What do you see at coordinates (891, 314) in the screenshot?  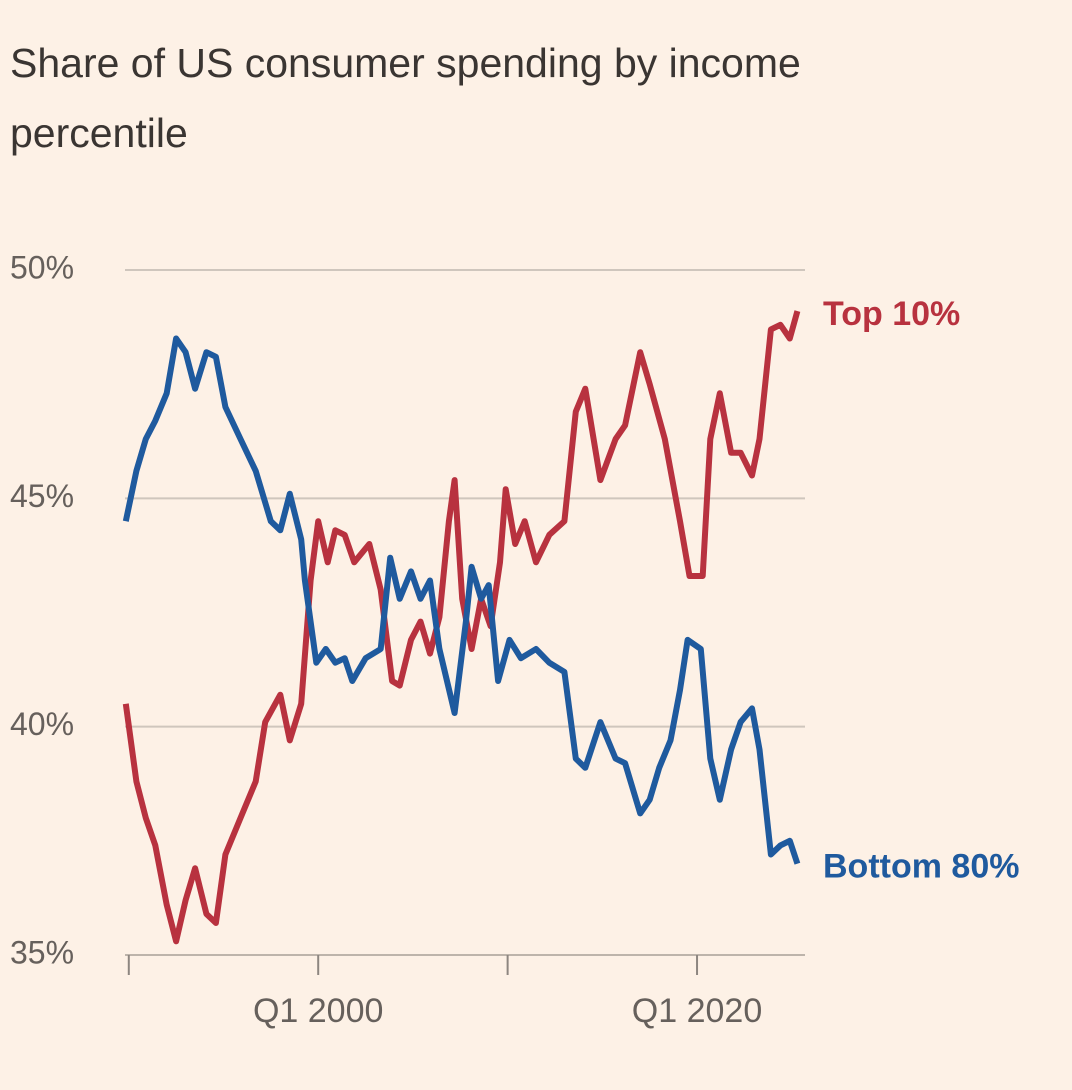 I see `series-label: Top 10%` at bounding box center [891, 314].